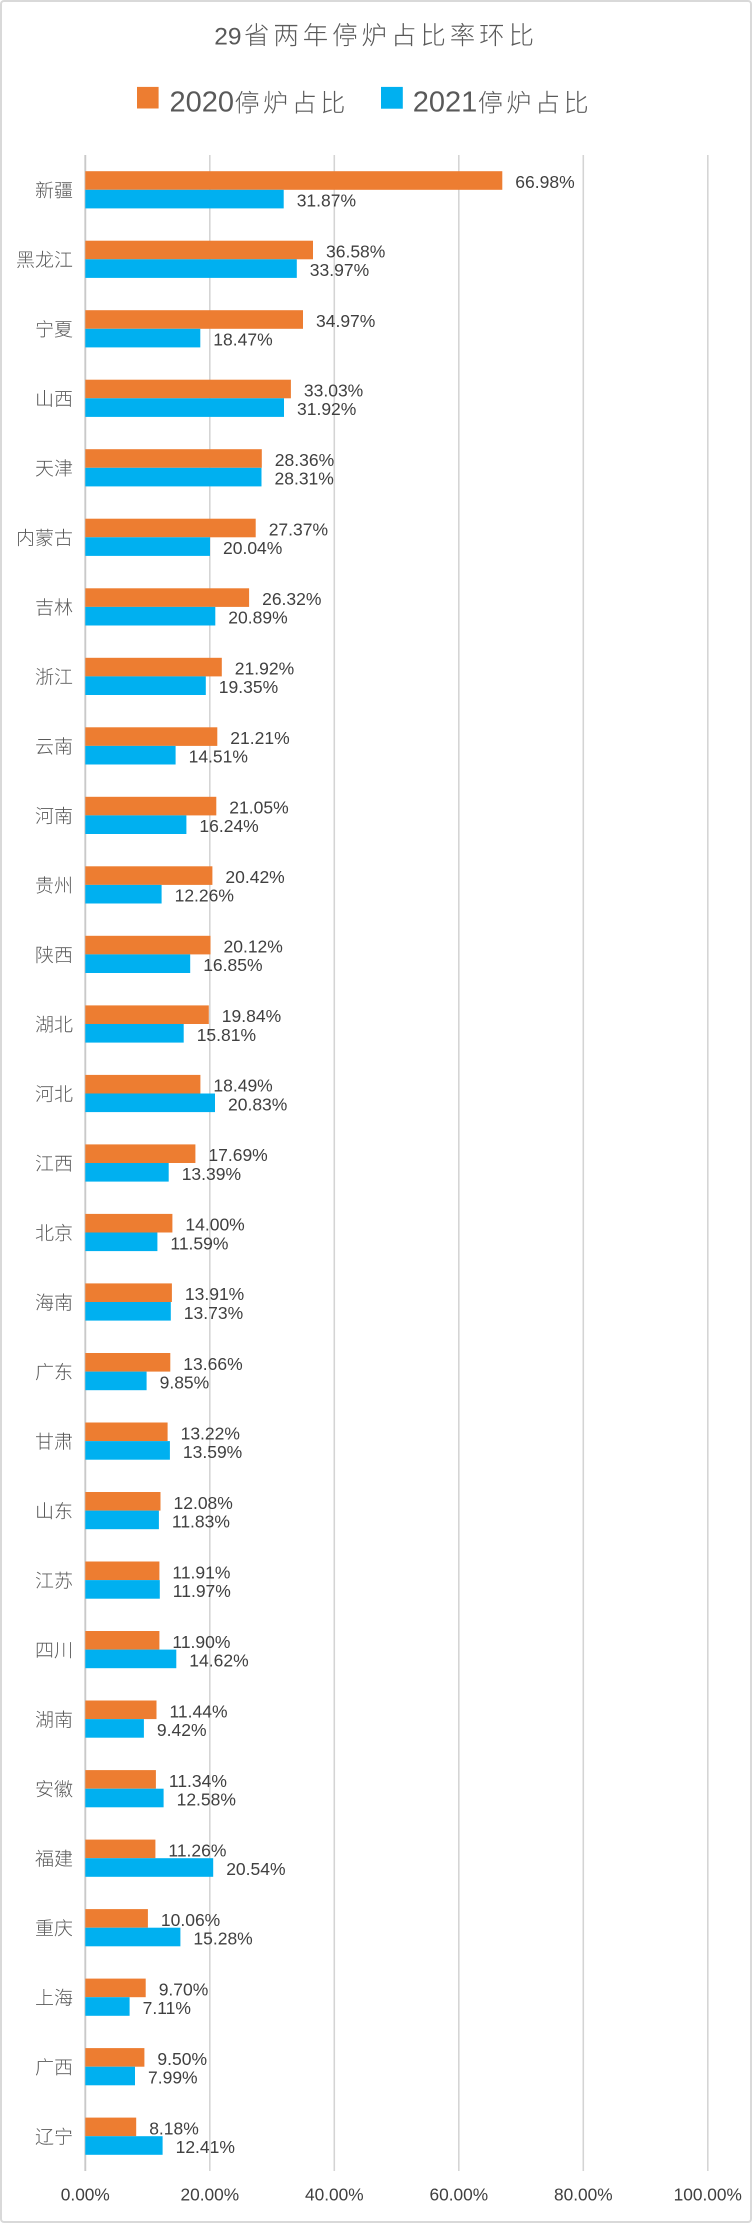 The image size is (752, 2223). I want to click on svg-text: 0.00%, so click(85, 2195).